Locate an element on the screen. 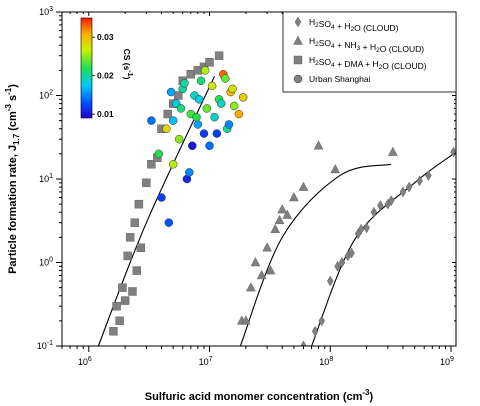 The width and height of the screenshot is (480, 406). legend-box is located at coordinates (369, 52).